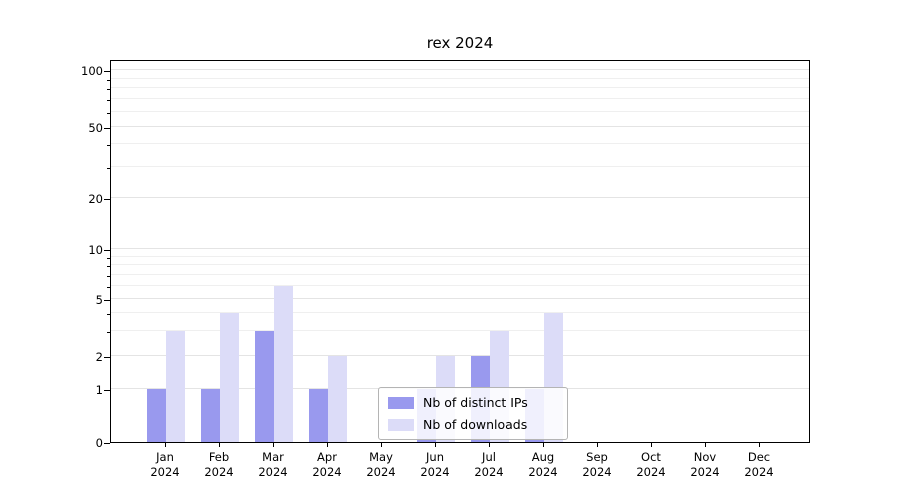  I want to click on x-tick-label-oct-2024: Oct 2024, so click(651, 465).